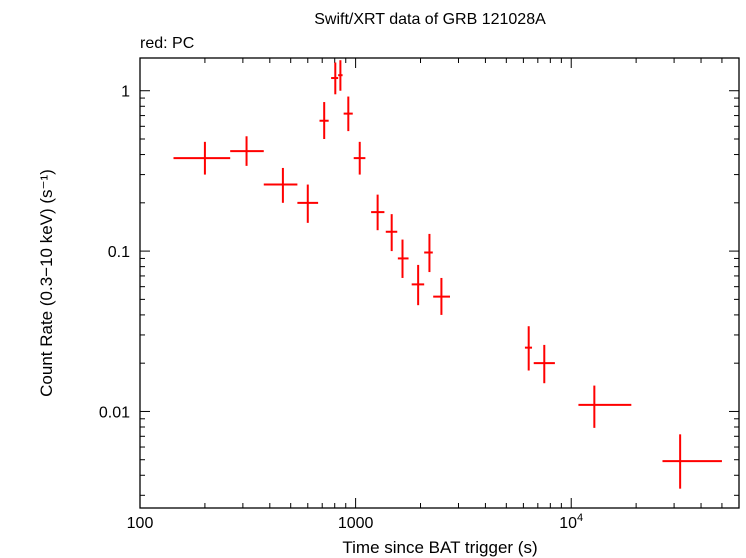 This screenshot has height=558, width=746. I want to click on y-axis-label: Count Rate (0.3−10 keV) (s⁻¹), so click(46, 283).